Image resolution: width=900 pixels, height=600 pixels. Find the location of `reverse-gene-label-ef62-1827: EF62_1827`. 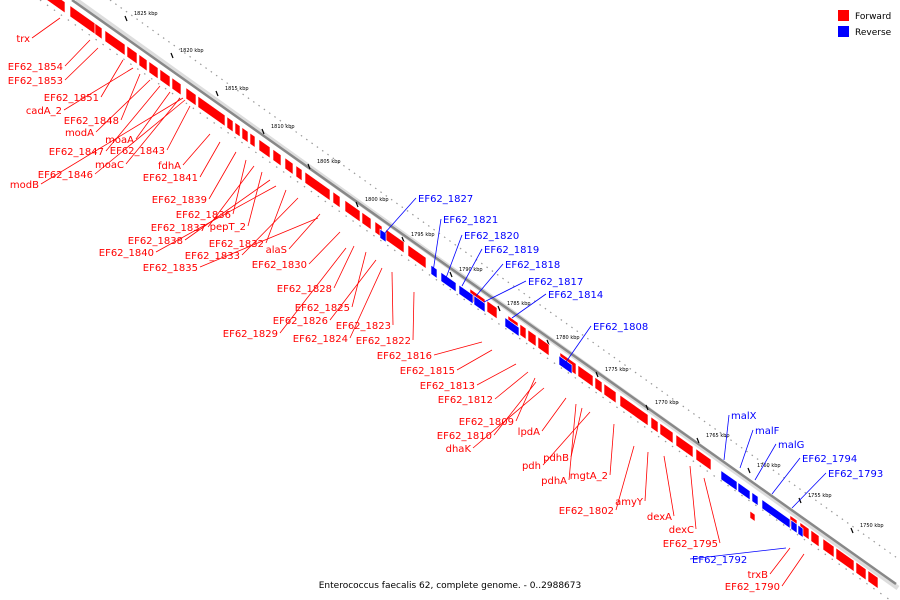

reverse-gene-label-ef62-1827: EF62_1827 is located at coordinates (445, 199).